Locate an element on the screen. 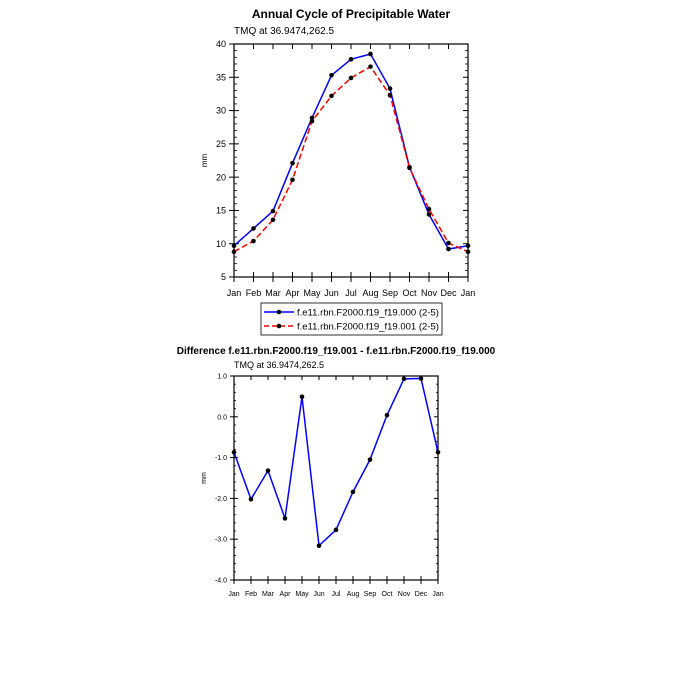 The height and width of the screenshot is (676, 675). y-tick-label: 1.0 is located at coordinates (222, 376).